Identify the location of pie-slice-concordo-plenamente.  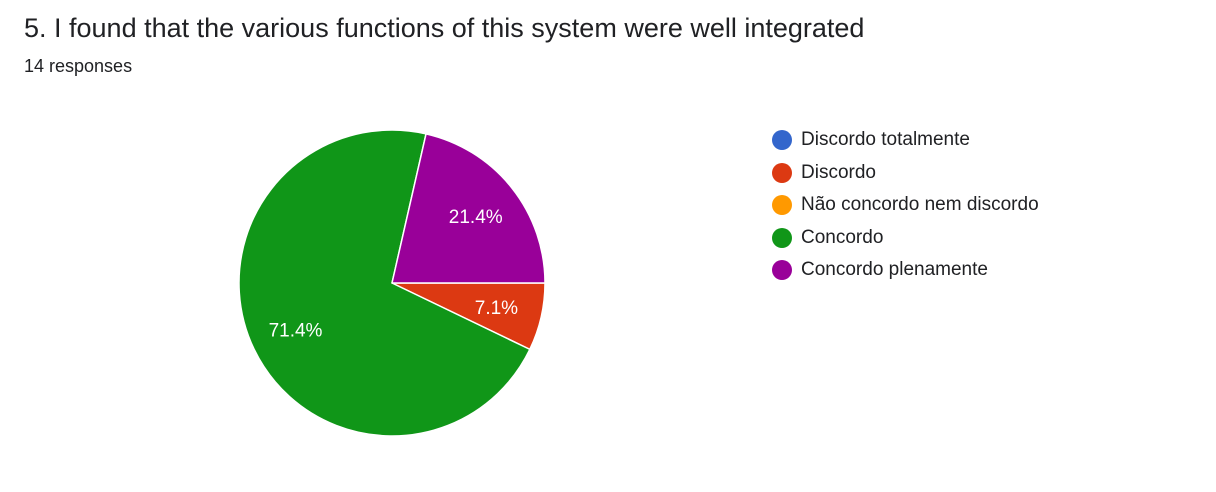
(468, 208).